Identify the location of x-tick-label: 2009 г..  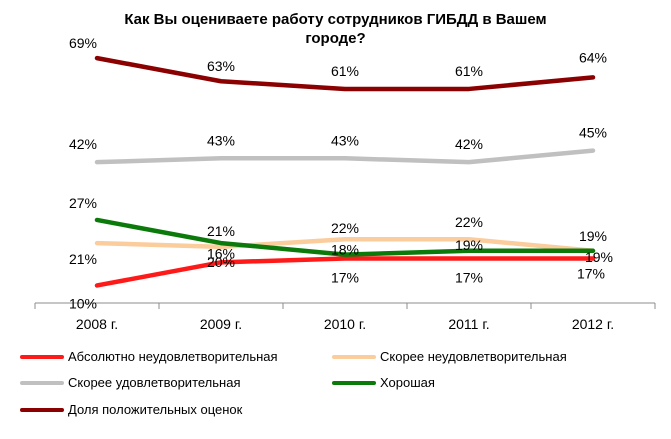
(221, 324).